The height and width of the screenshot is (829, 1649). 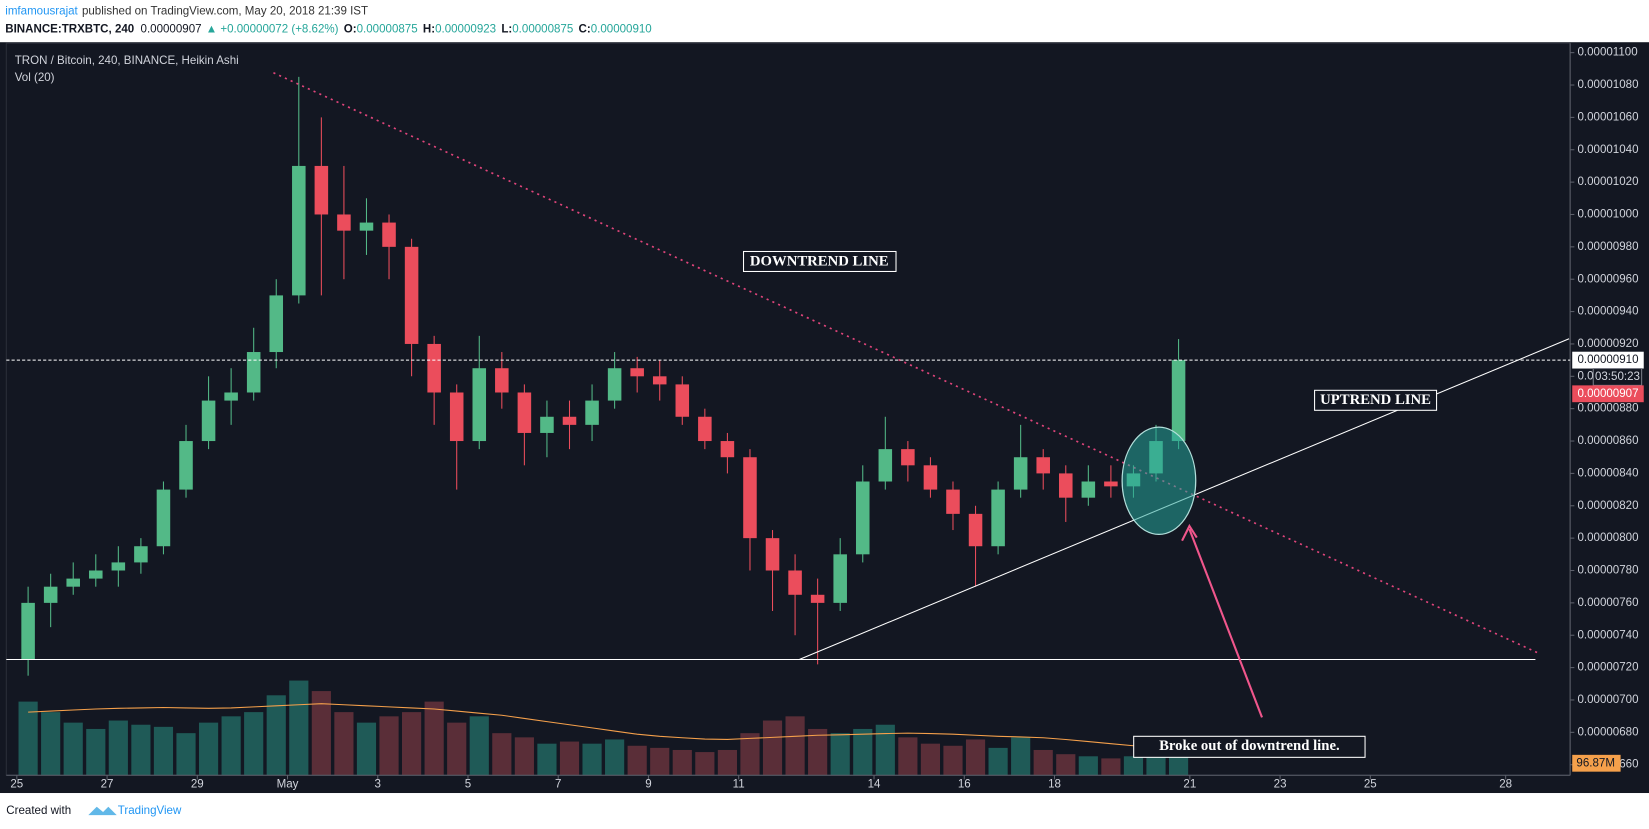 What do you see at coordinates (1607, 312) in the screenshot?
I see `y-tick-label: 0.00000940` at bounding box center [1607, 312].